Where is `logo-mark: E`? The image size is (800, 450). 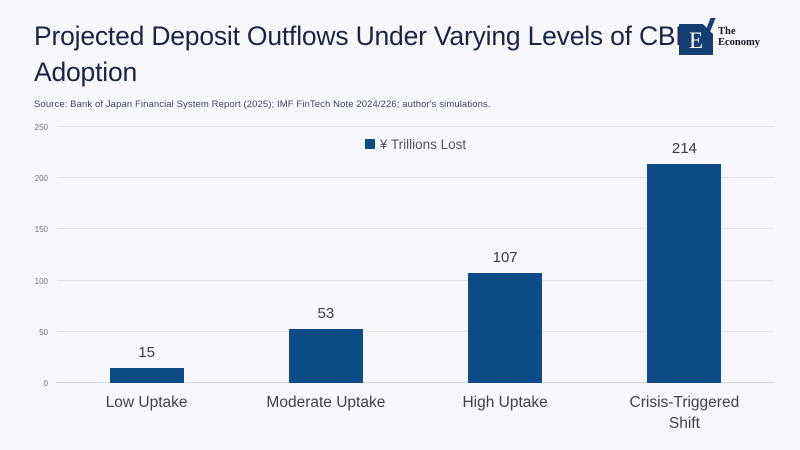
logo-mark: E is located at coordinates (697, 36).